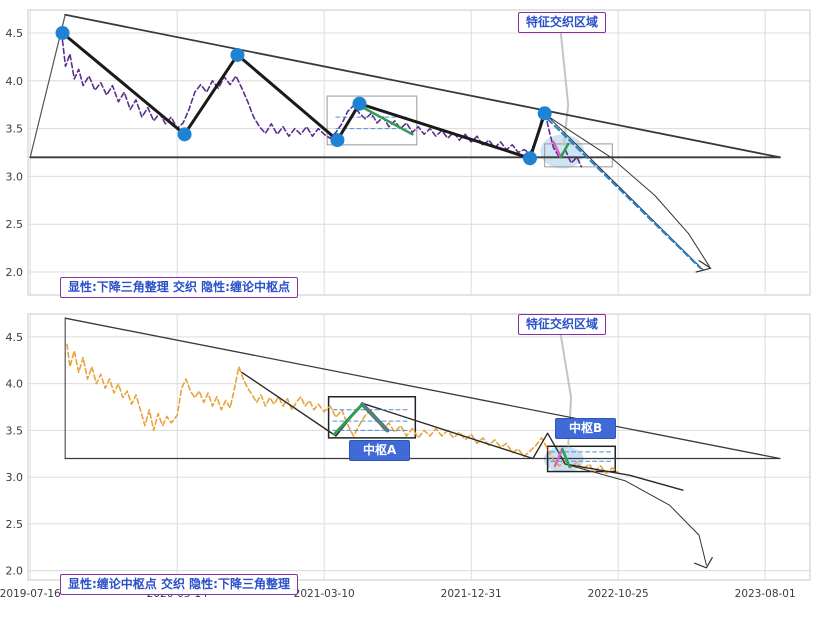 Image resolution: width=816 pixels, height=617 pixels. What do you see at coordinates (471, 594) in the screenshot?
I see `svg-text: 2021-12-31` at bounding box center [471, 594].